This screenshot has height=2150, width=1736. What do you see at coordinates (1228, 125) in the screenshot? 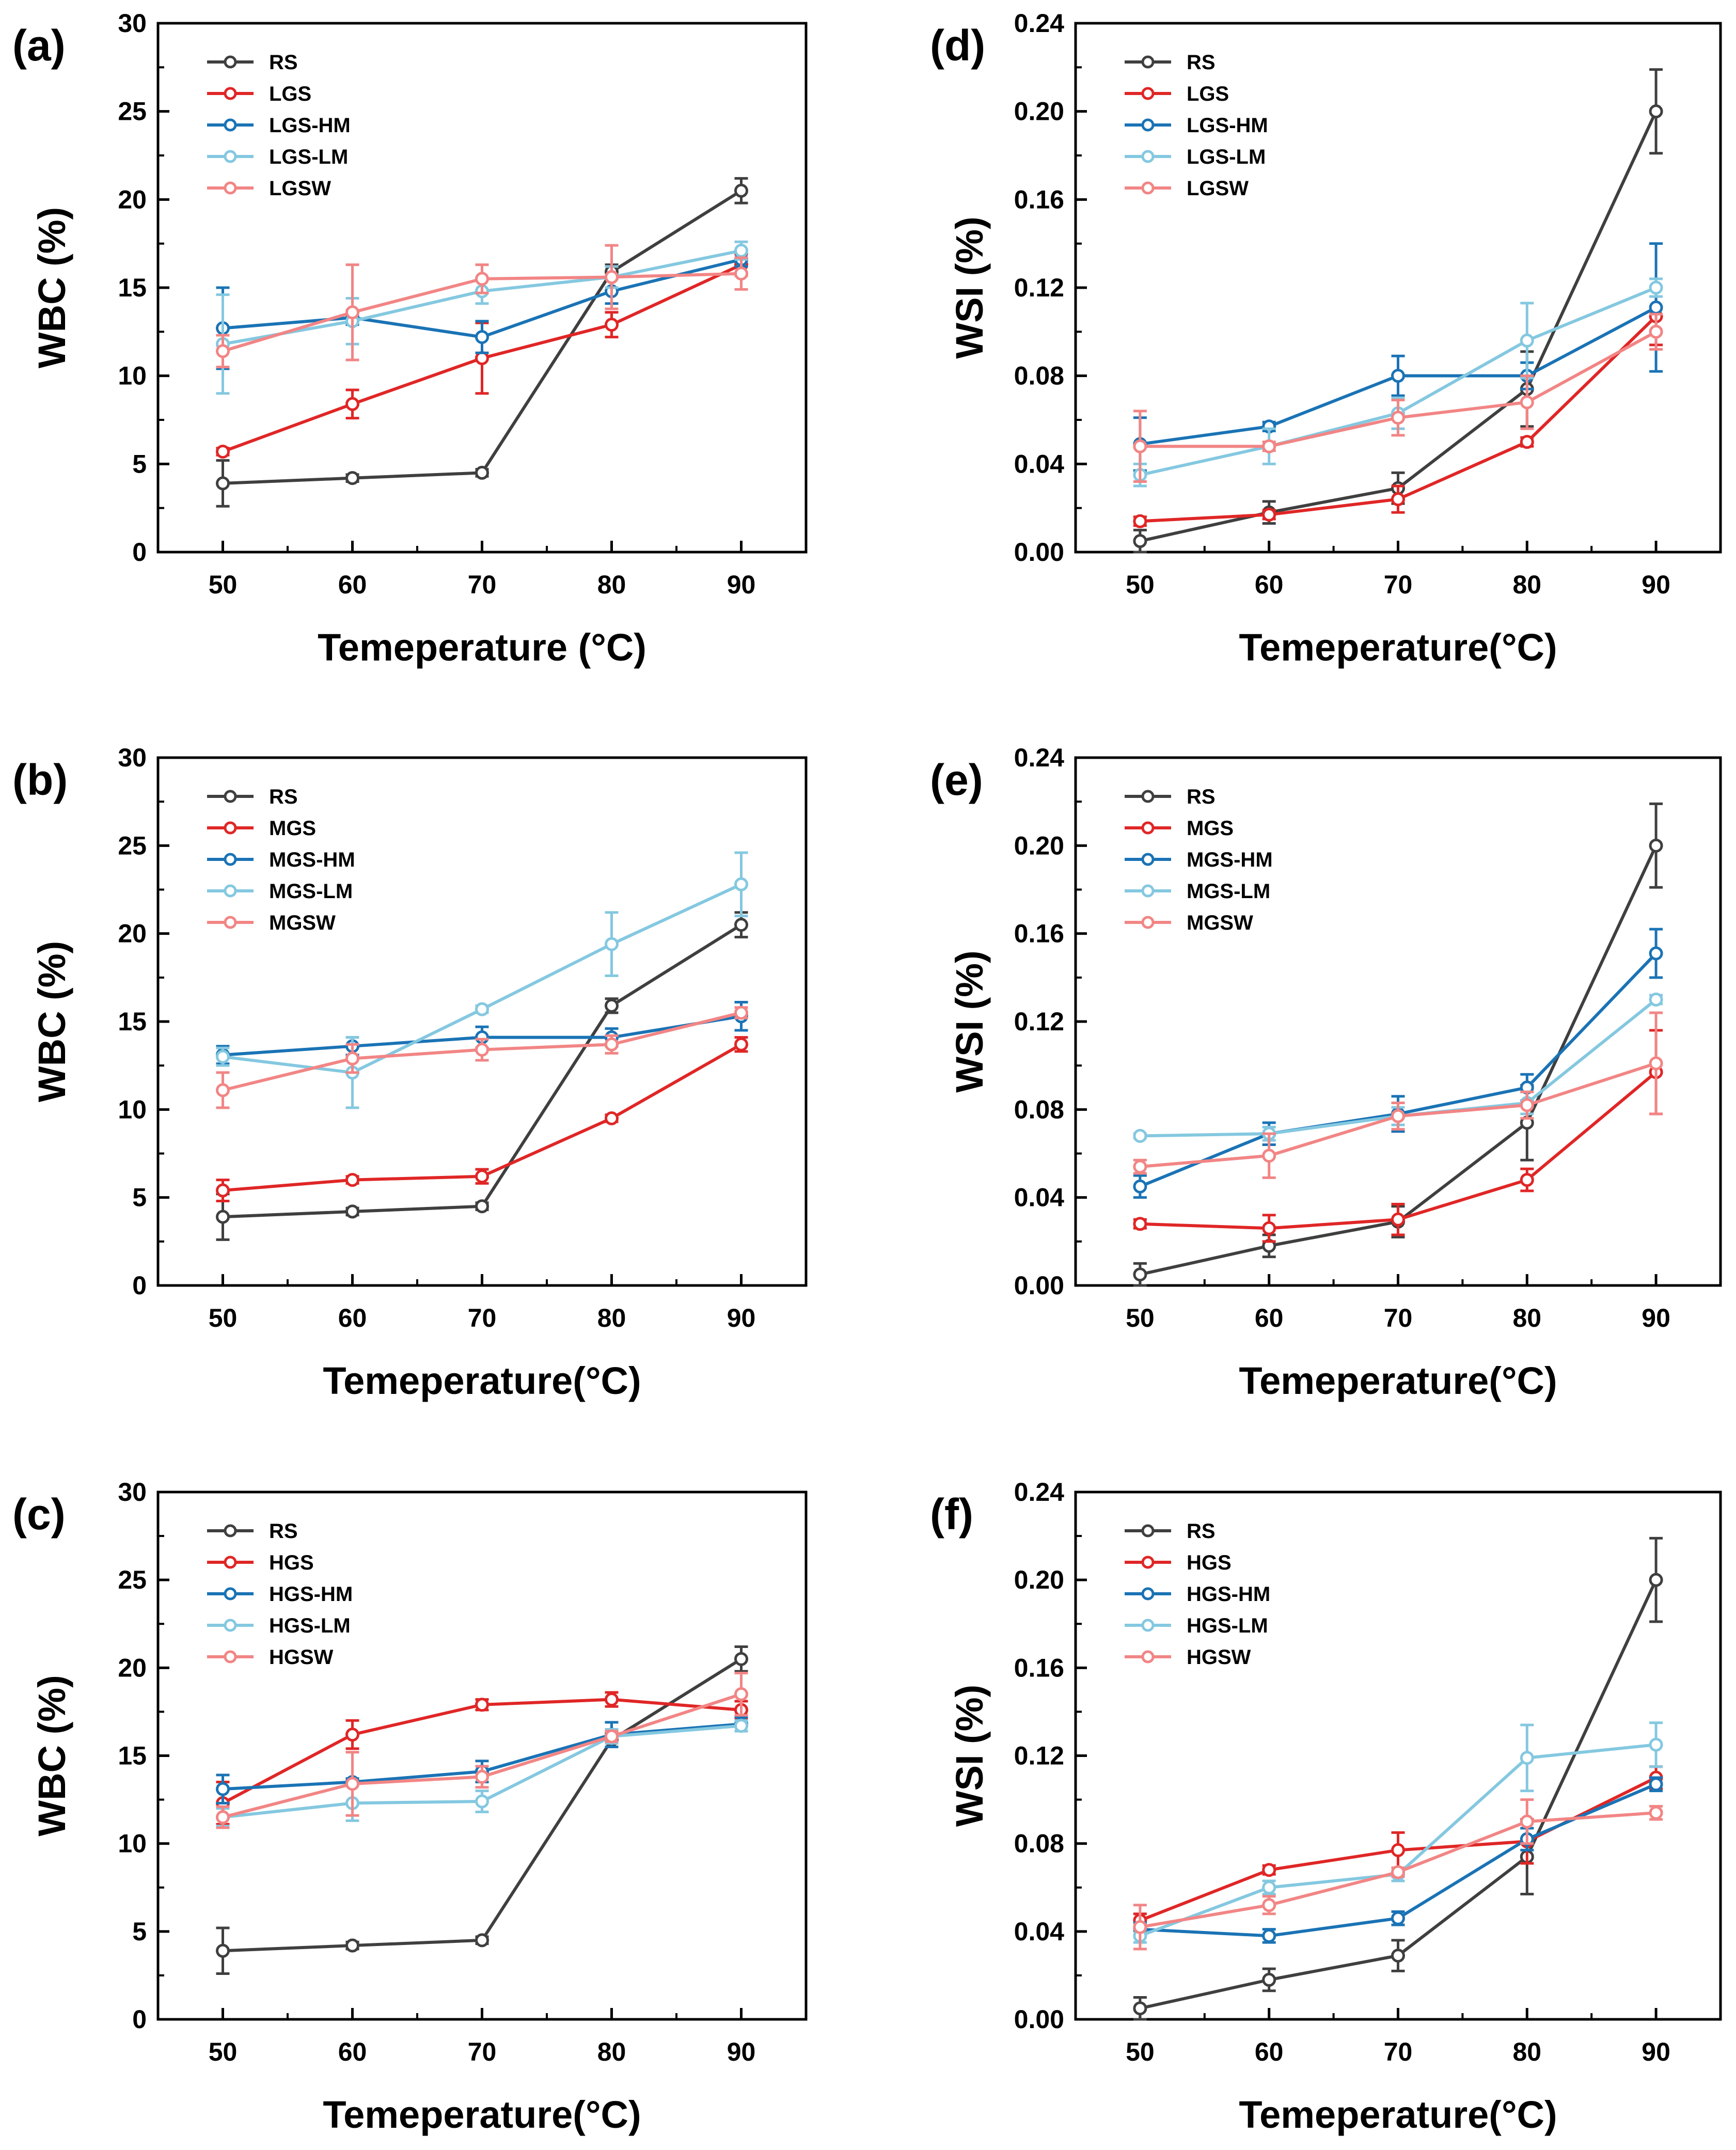
I see `legend-label: LGS-HM` at bounding box center [1228, 125].